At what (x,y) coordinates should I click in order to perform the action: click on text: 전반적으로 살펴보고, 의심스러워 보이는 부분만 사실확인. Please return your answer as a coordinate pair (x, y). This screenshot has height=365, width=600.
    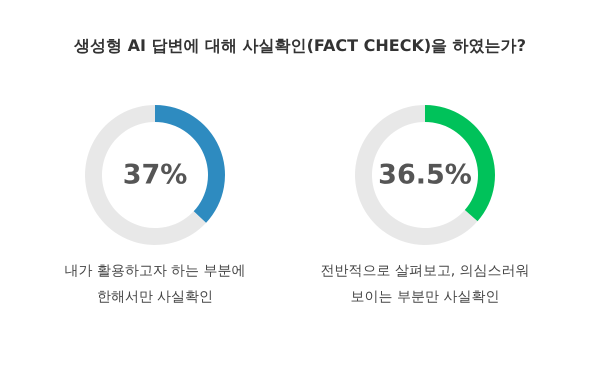
    Looking at the image, I should click on (425, 284).